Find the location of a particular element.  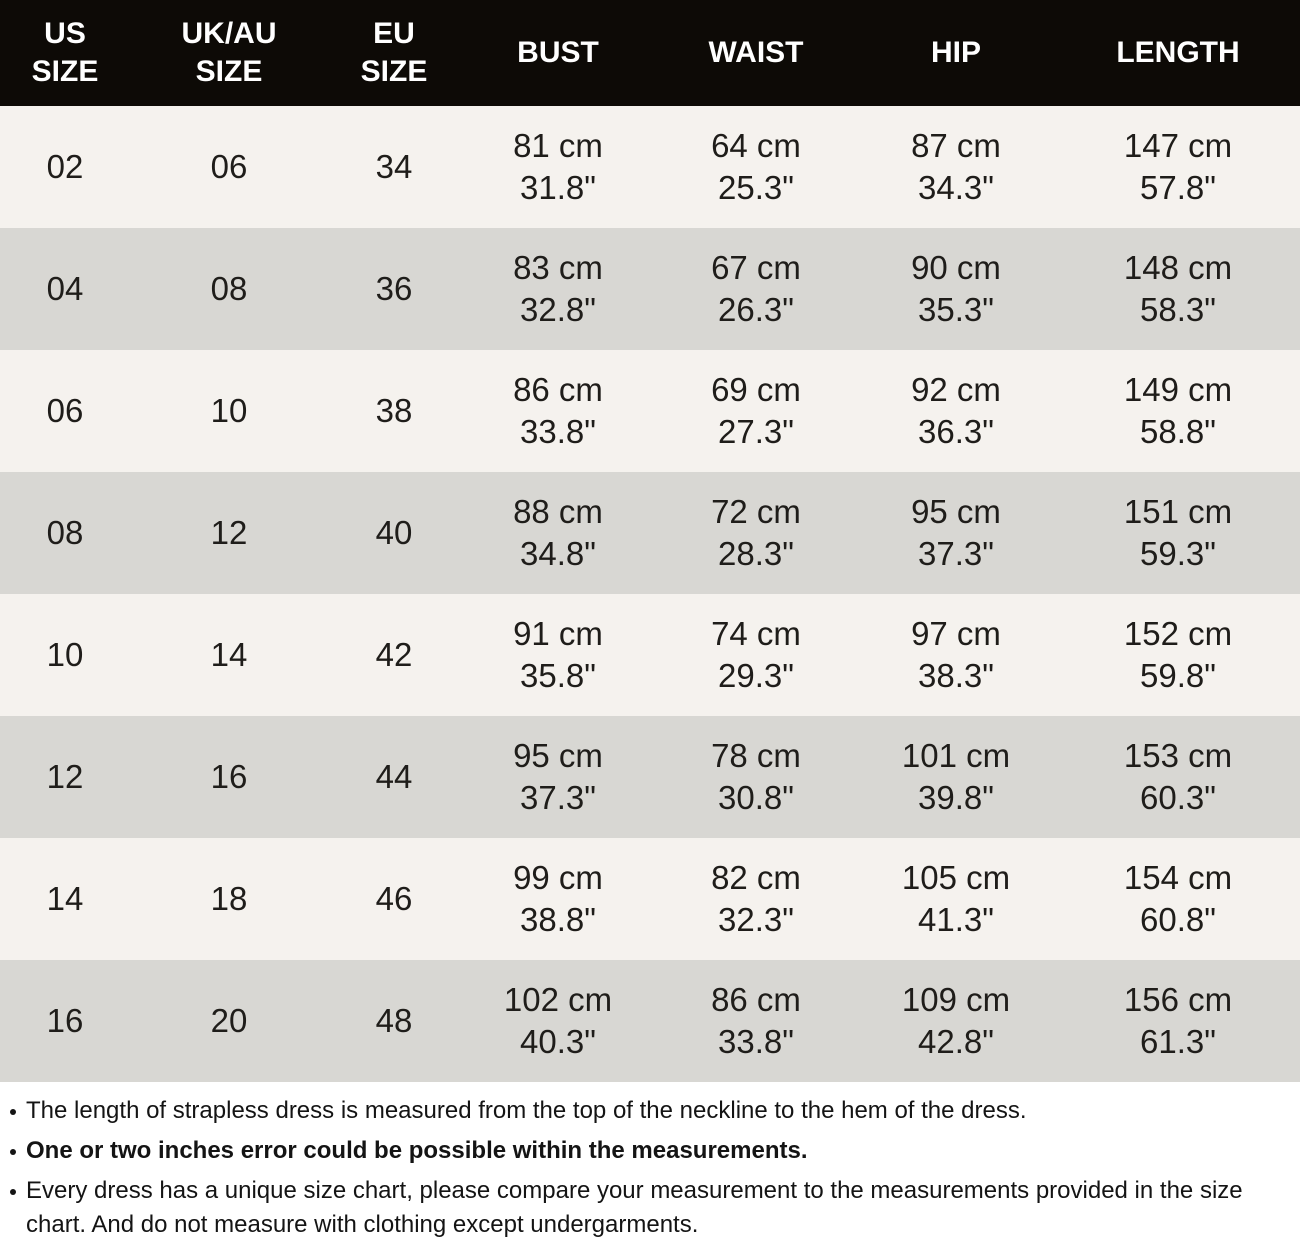

cell-value: 156 cm is located at coordinates (1178, 999).